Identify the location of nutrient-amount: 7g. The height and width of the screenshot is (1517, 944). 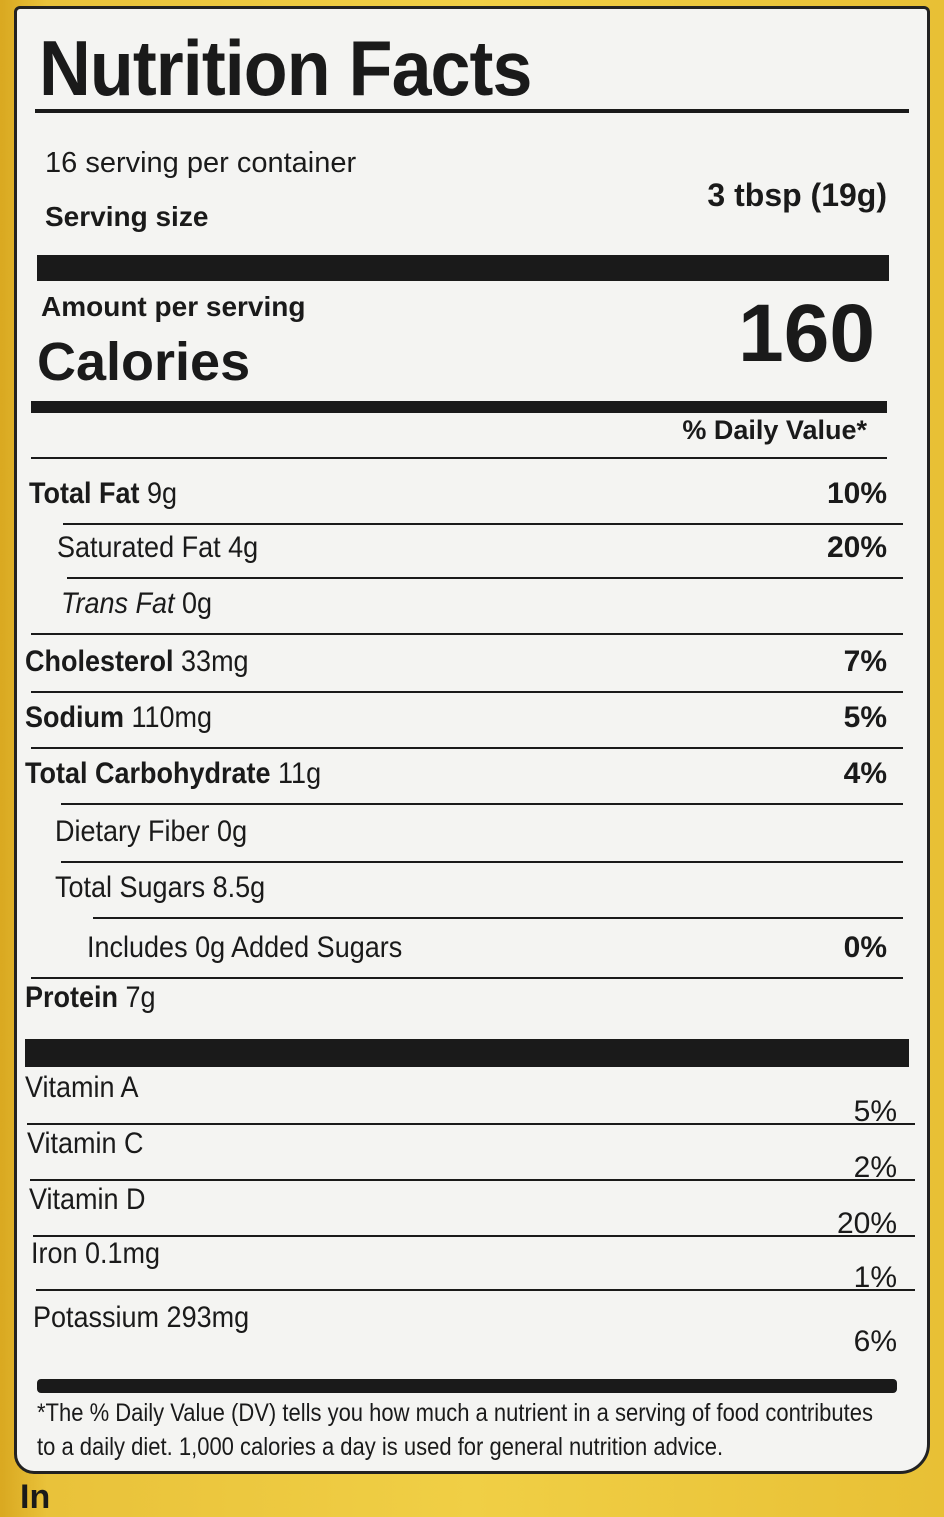
(140, 997).